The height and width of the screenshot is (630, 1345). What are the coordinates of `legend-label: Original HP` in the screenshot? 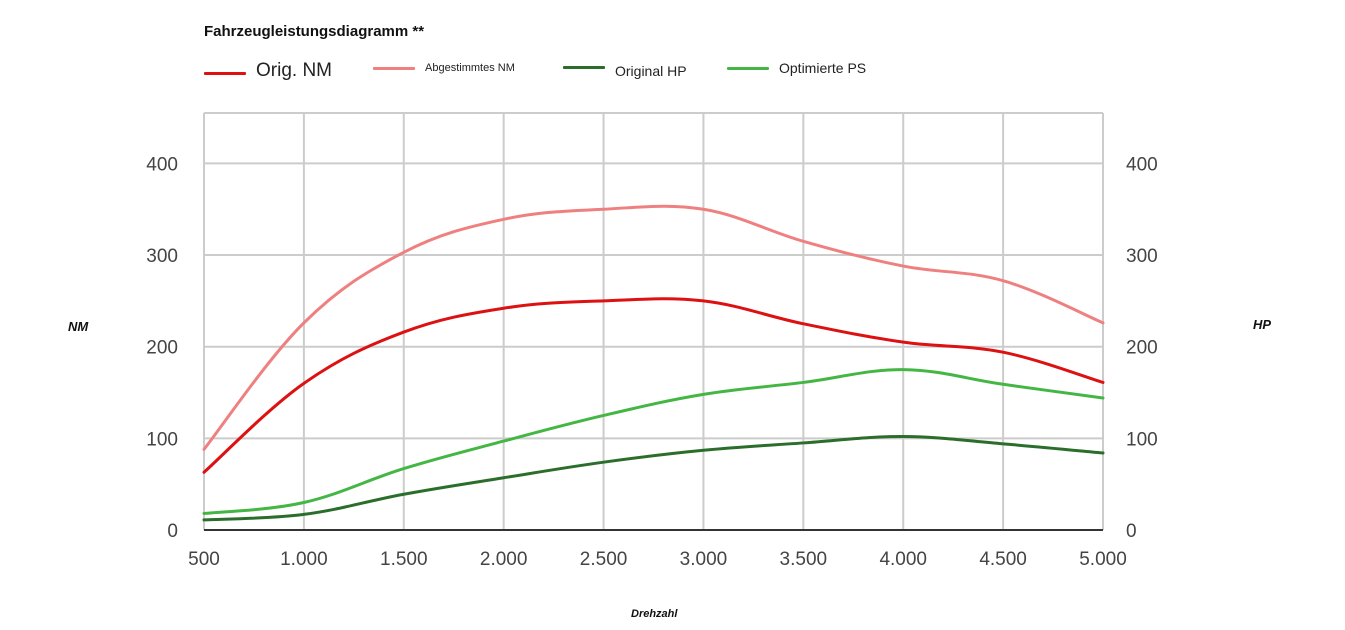 It's located at (651, 71).